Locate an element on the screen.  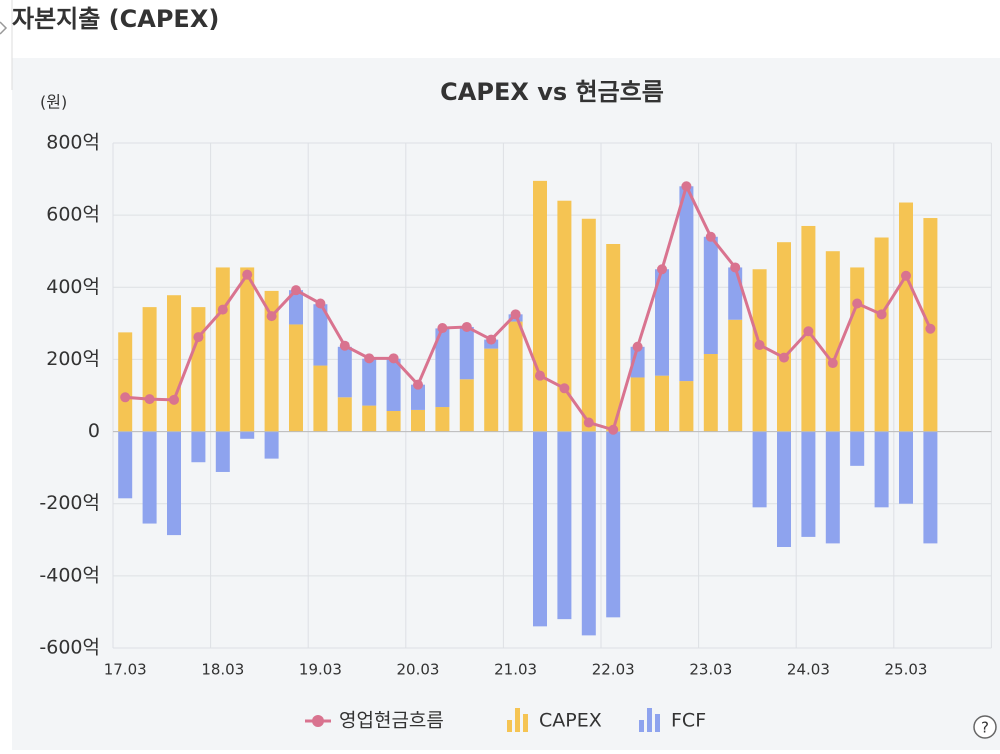
x-tick-label: 25.03 is located at coordinates (906, 670).